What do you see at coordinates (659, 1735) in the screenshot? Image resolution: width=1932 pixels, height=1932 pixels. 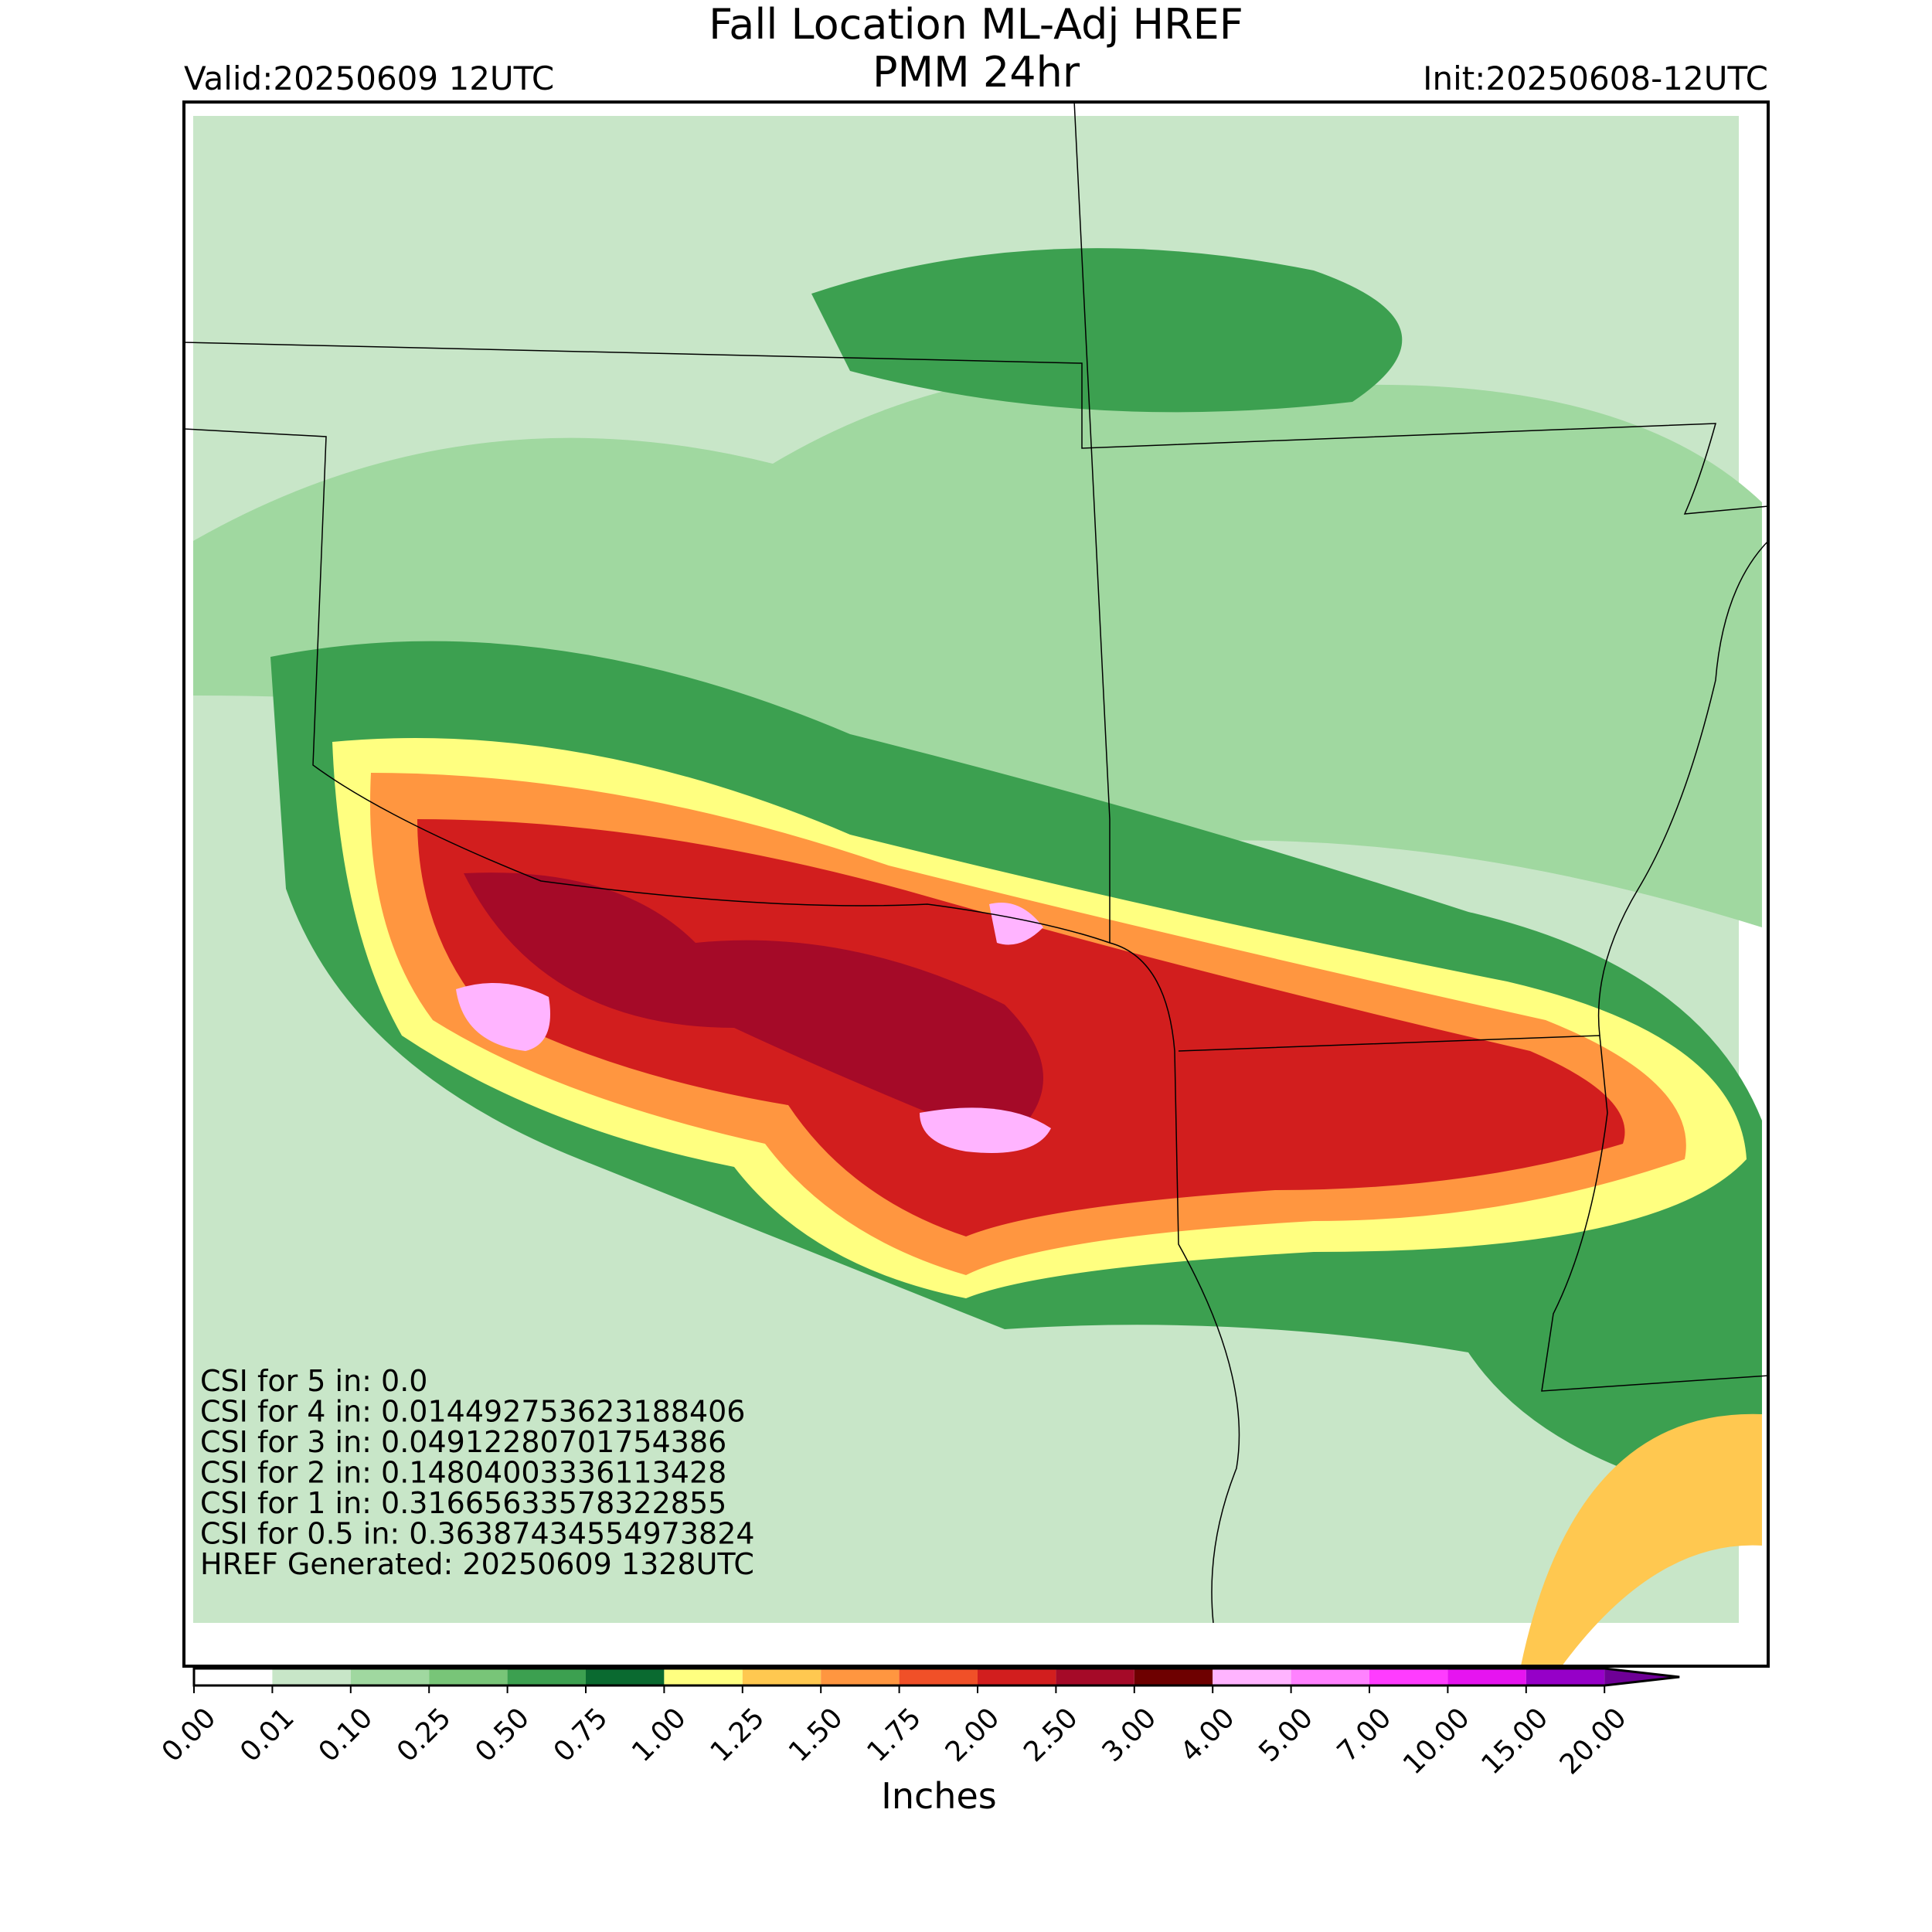 I see `colorbar-tick-label: 1.00` at bounding box center [659, 1735].